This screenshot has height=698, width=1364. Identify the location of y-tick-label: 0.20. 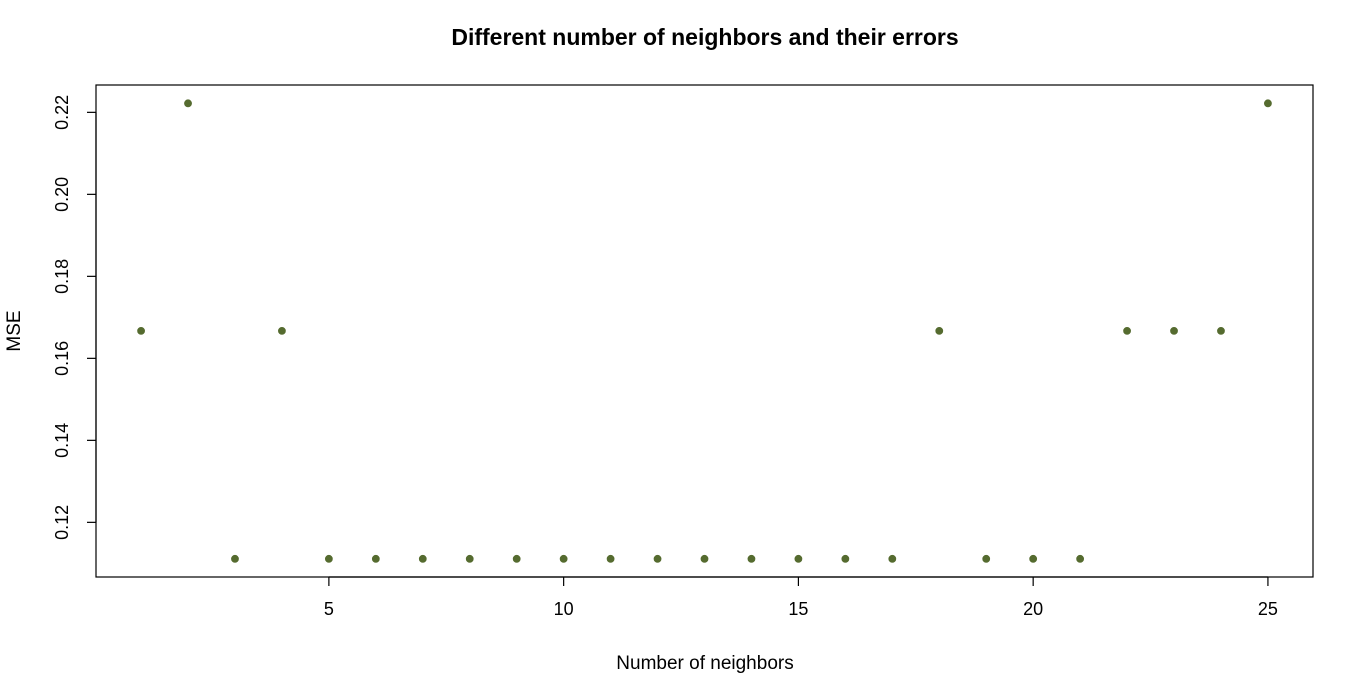
(62, 194).